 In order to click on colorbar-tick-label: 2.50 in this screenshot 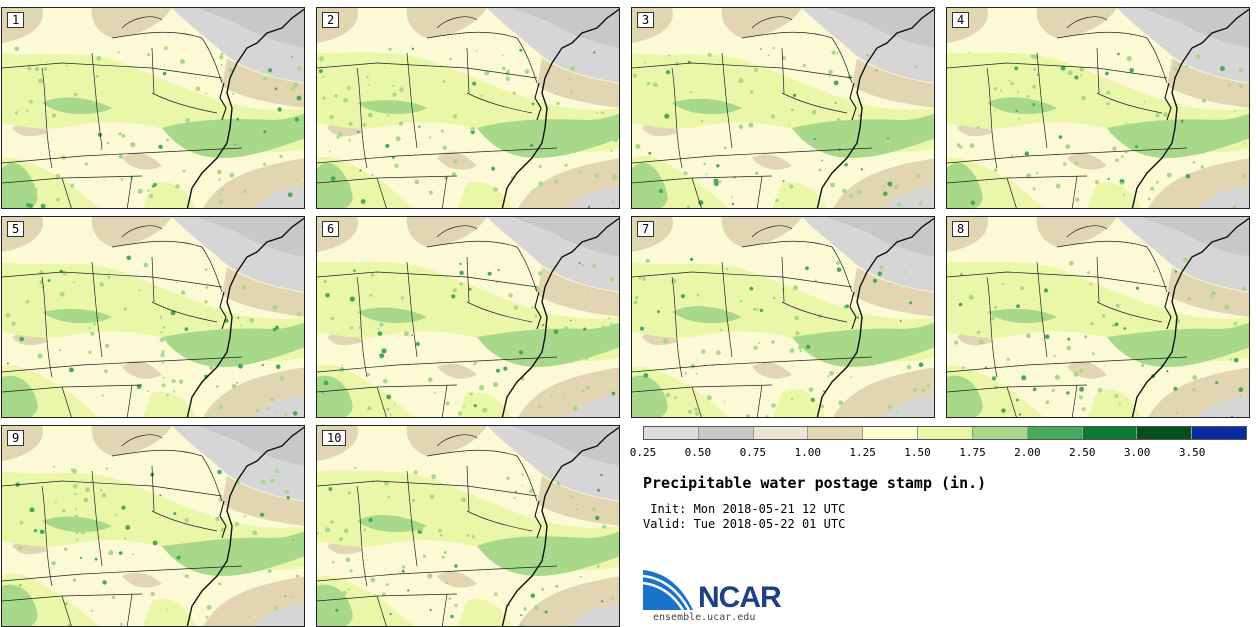, I will do `click(1082, 452)`.